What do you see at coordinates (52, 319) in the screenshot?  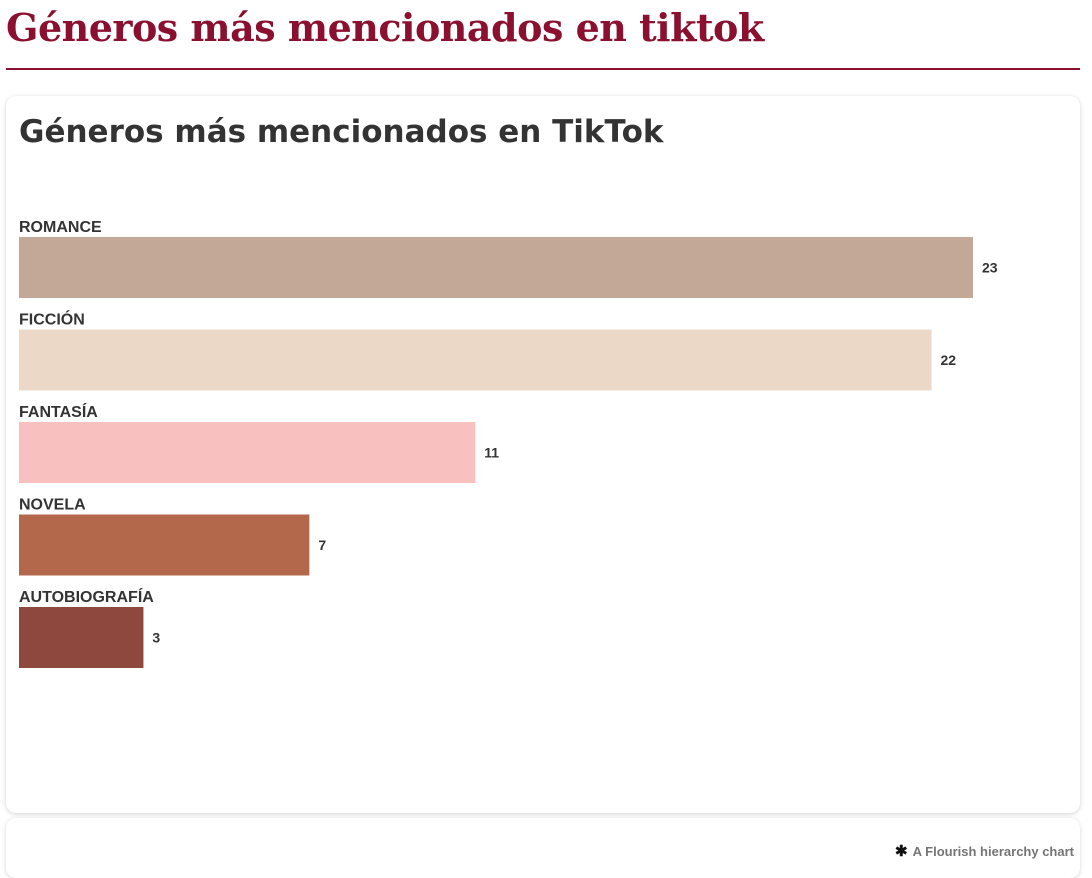 I see `category-label: FICCIÓN` at bounding box center [52, 319].